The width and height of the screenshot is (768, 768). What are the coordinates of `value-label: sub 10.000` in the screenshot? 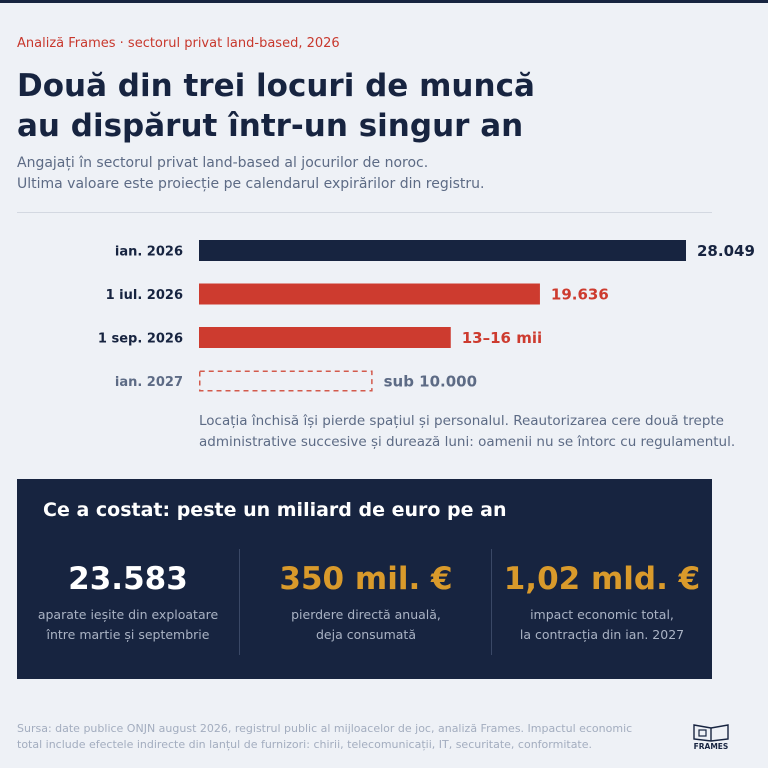 It's located at (430, 382).